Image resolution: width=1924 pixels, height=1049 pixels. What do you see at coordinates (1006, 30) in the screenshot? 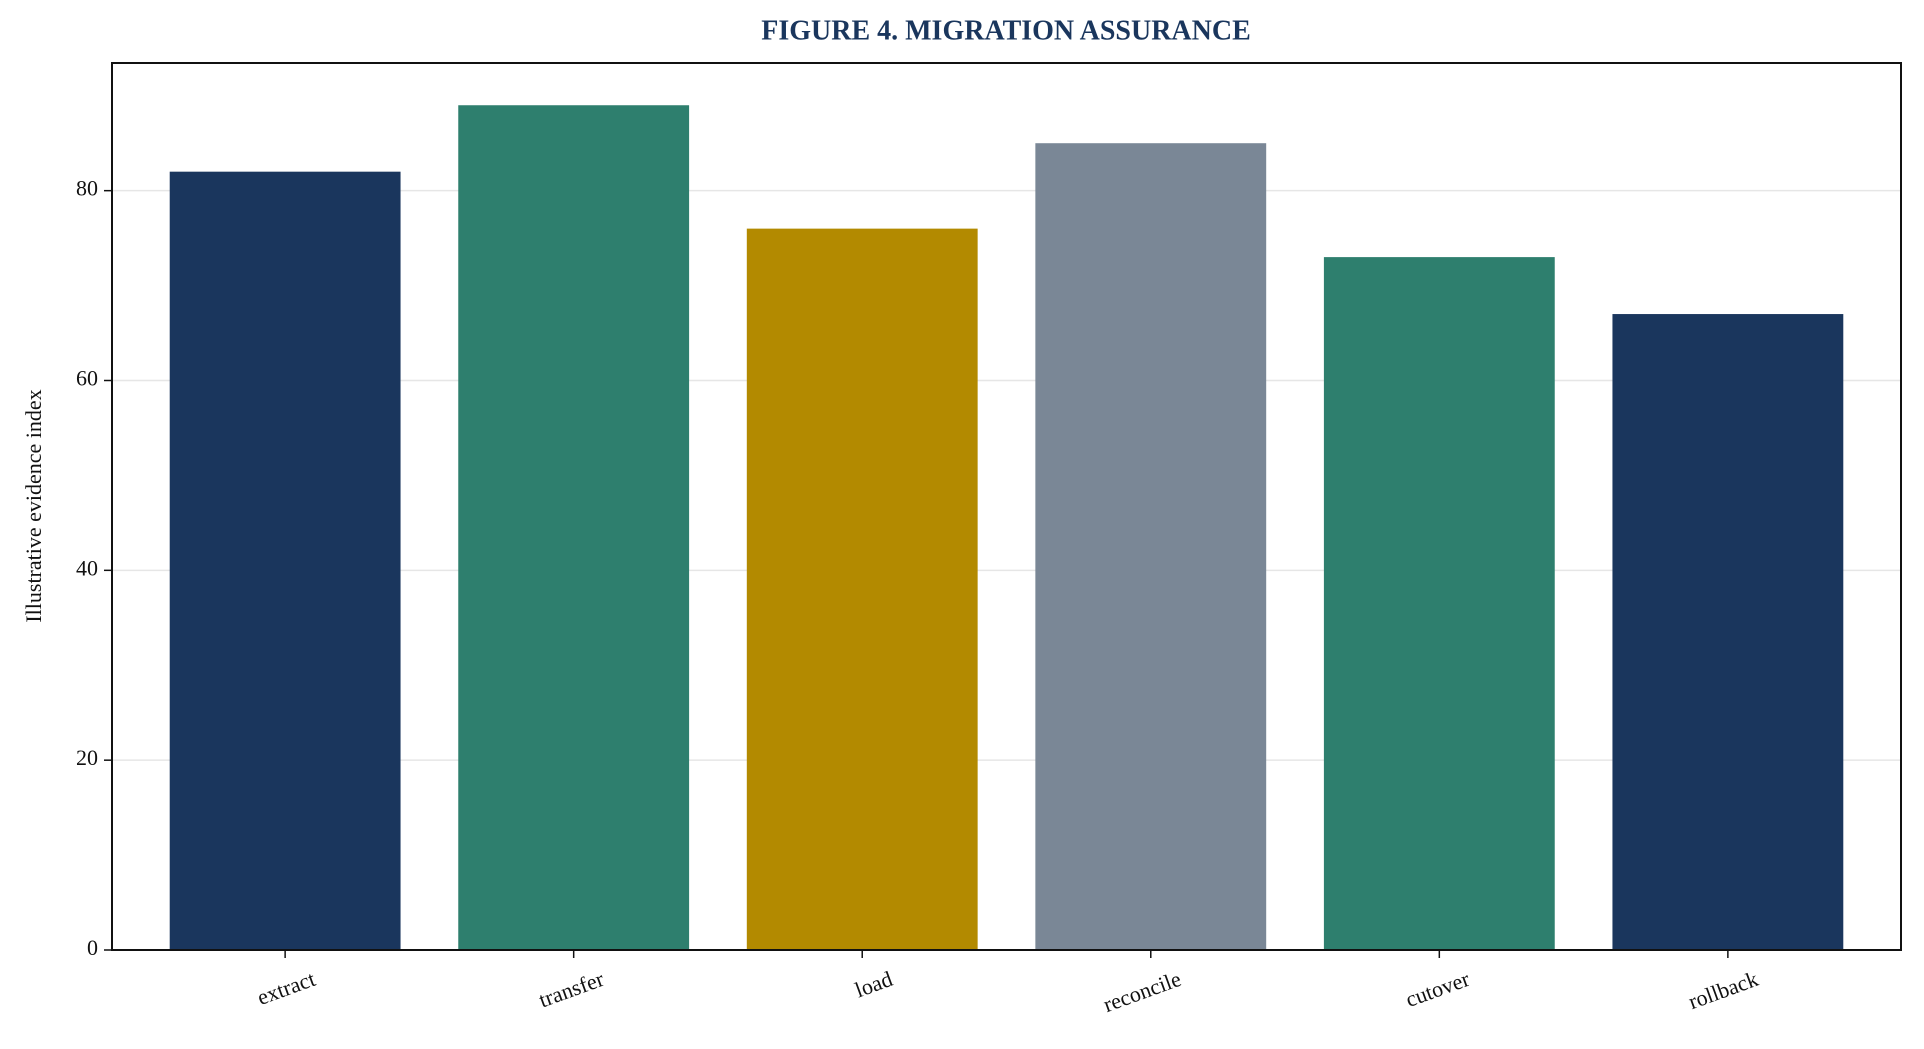
I see `chart-title: FIGURE 4. MIGRATION ASSURANCE` at bounding box center [1006, 30].